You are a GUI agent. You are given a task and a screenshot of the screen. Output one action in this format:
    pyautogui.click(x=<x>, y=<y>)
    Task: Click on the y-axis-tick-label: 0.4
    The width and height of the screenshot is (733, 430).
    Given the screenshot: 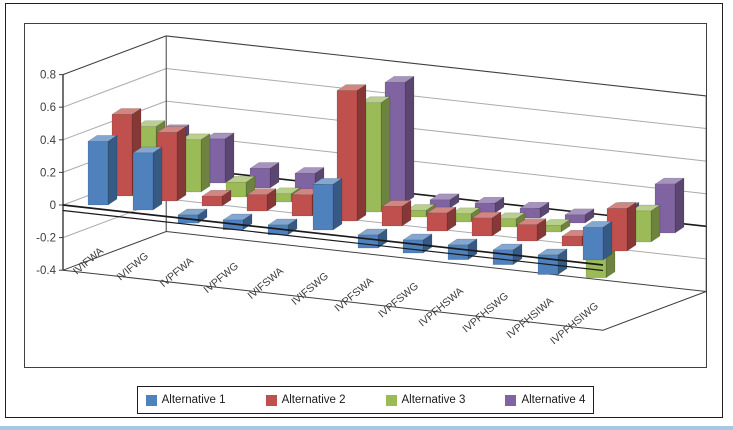 What is the action you would take?
    pyautogui.click(x=48, y=141)
    